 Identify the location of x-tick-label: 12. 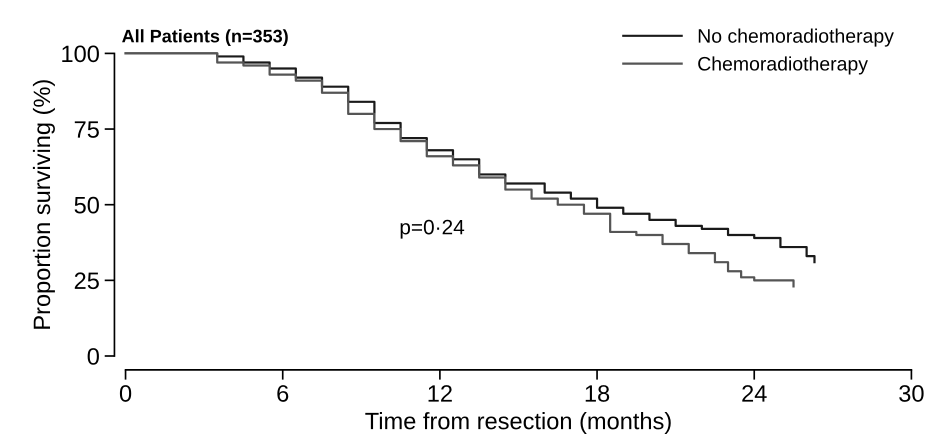
(440, 393).